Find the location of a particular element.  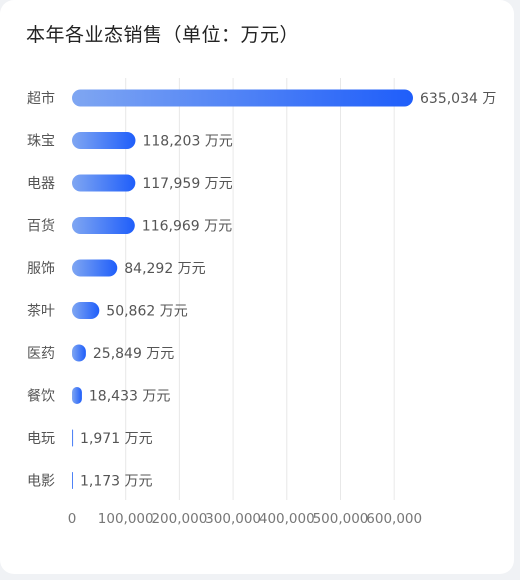

category-label: 服饰 is located at coordinates (41, 269).